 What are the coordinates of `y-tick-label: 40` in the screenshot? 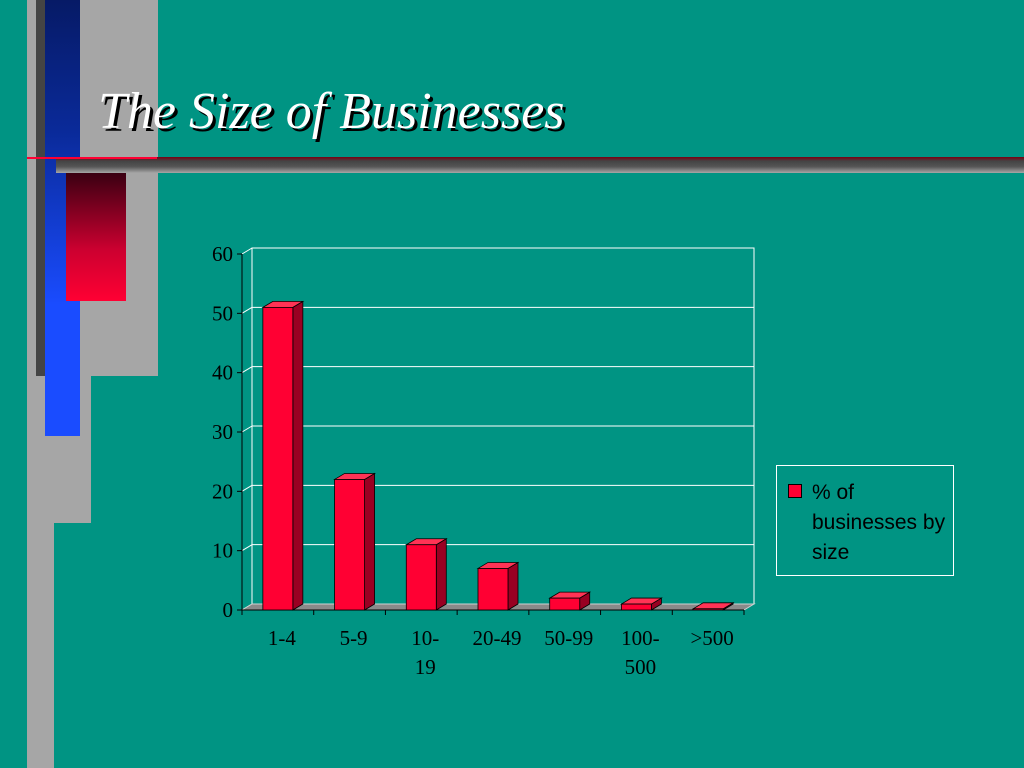 It's located at (222, 373).